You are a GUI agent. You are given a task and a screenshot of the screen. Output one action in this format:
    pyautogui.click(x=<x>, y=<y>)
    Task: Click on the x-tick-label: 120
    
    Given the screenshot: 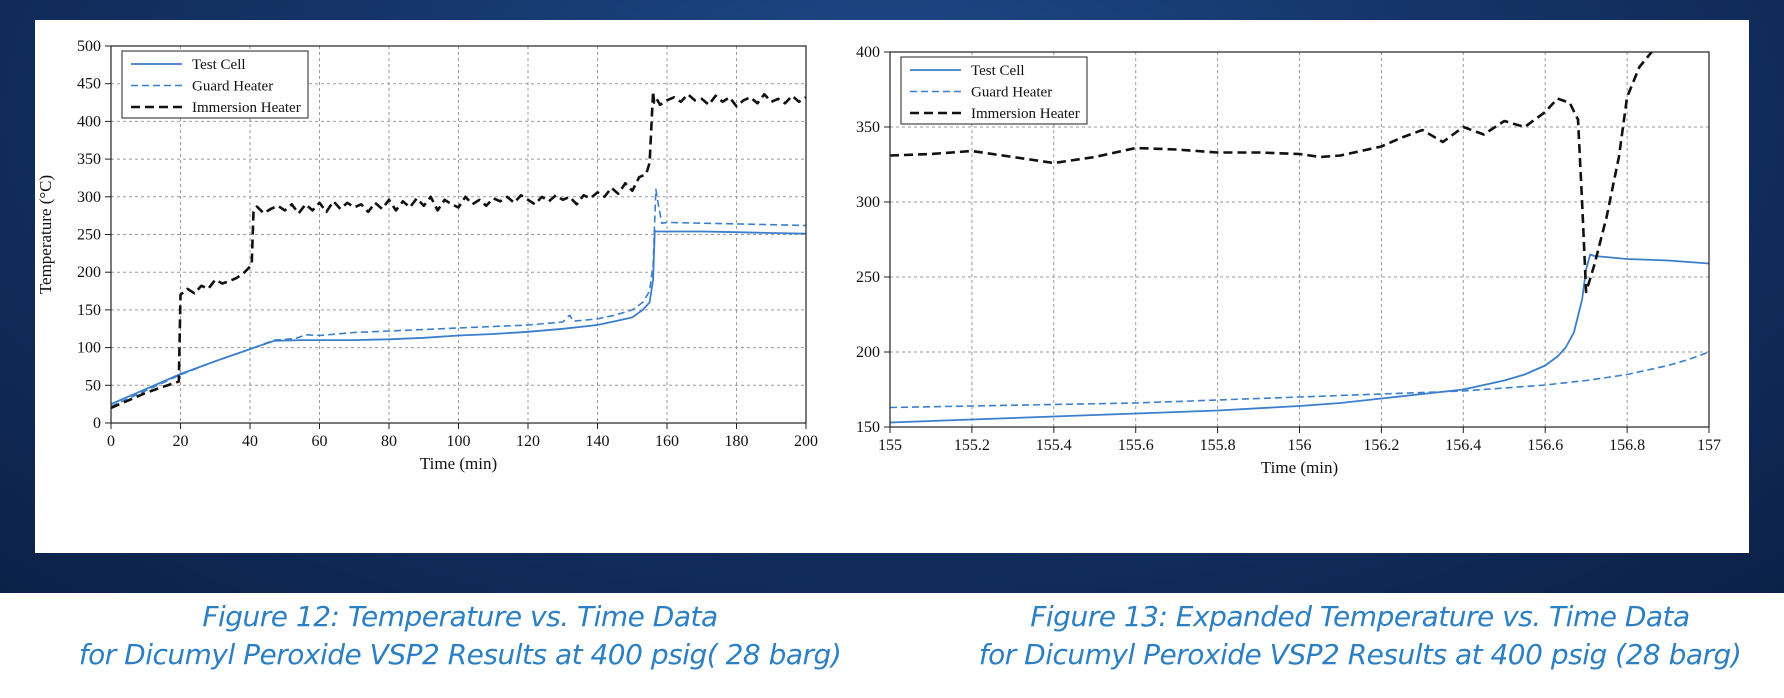 What is the action you would take?
    pyautogui.click(x=528, y=441)
    